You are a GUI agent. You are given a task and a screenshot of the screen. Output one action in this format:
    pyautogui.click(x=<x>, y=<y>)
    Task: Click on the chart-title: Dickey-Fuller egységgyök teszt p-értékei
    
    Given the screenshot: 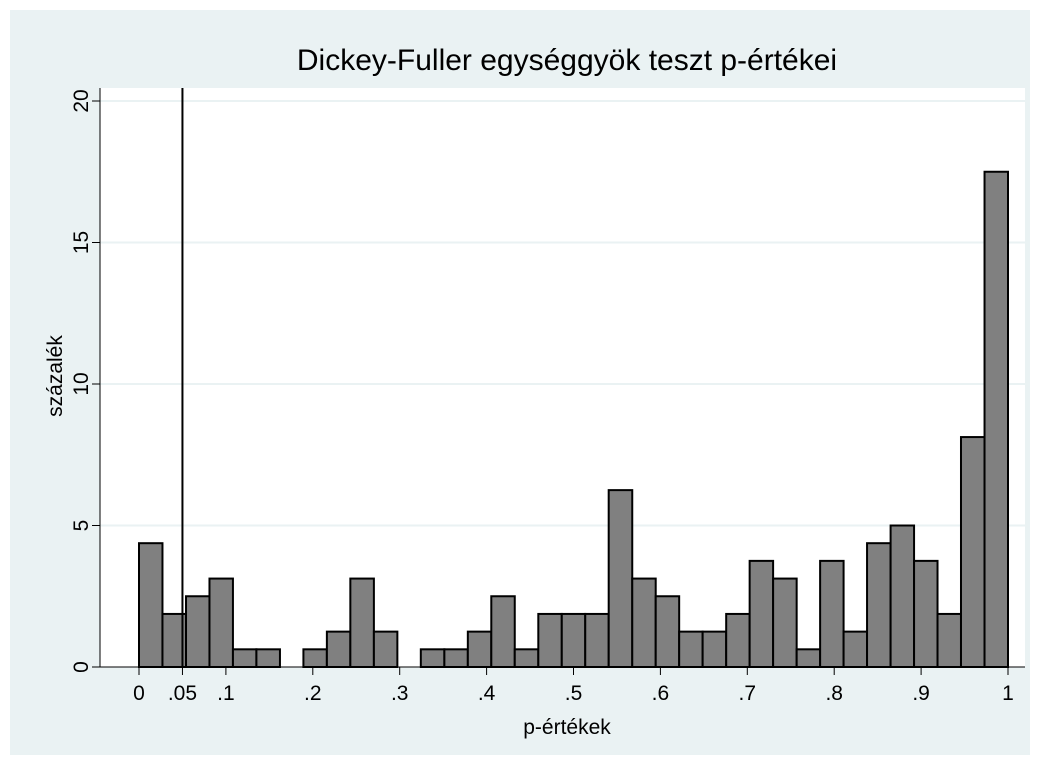 What is the action you would take?
    pyautogui.click(x=567, y=60)
    